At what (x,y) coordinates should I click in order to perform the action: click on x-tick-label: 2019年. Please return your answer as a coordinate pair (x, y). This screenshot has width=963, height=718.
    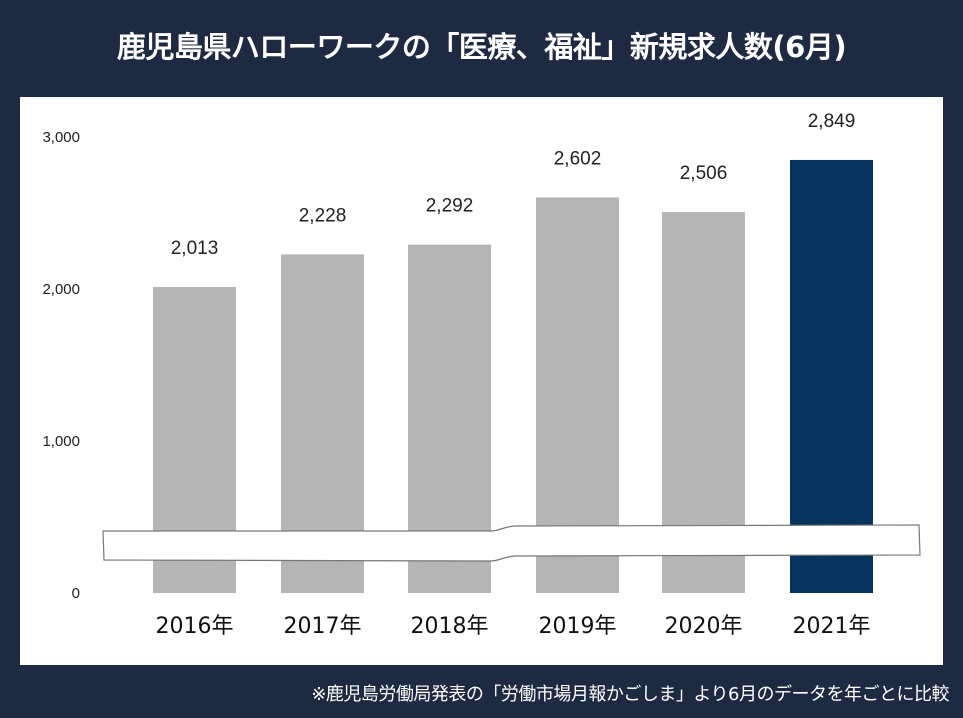
    Looking at the image, I should click on (578, 626).